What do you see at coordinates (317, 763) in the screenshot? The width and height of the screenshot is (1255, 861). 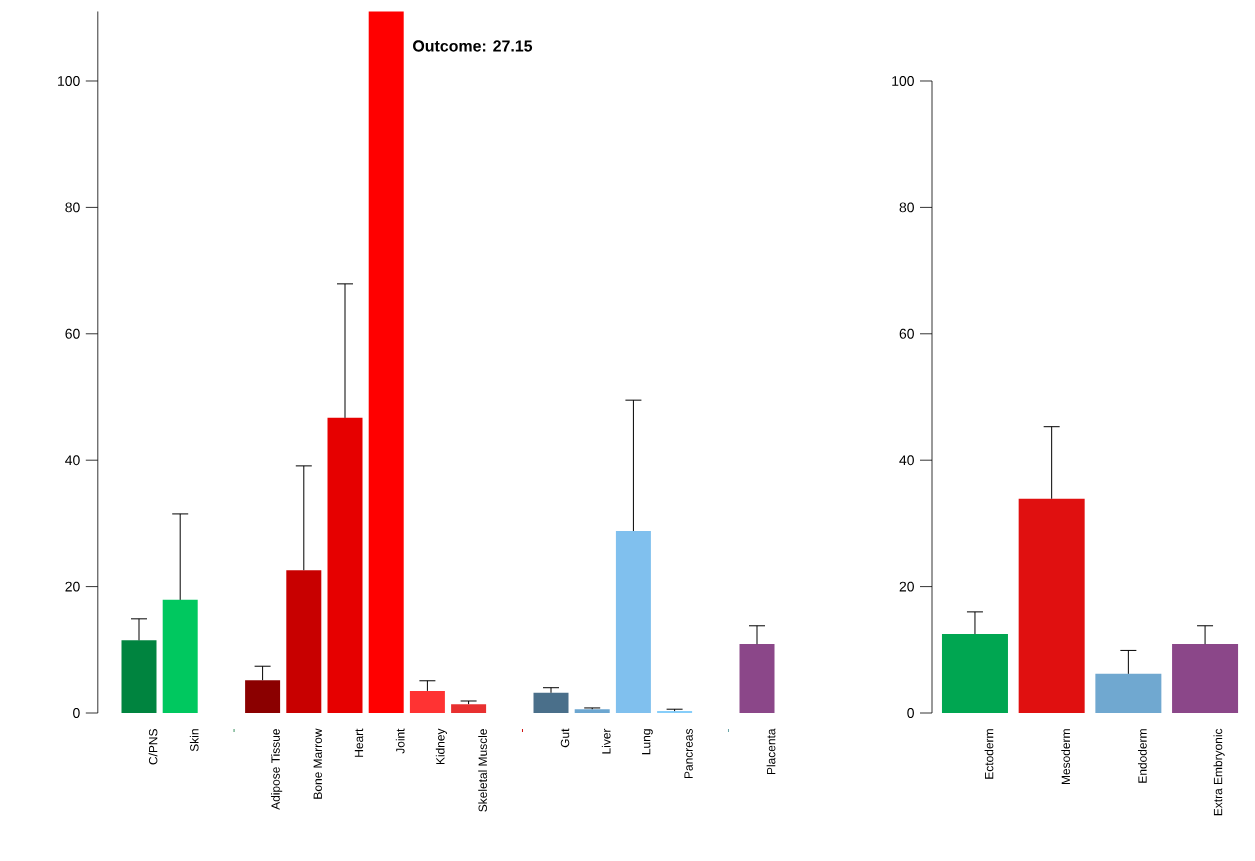 I see `x-tick-label: Bone Marrow` at bounding box center [317, 763].